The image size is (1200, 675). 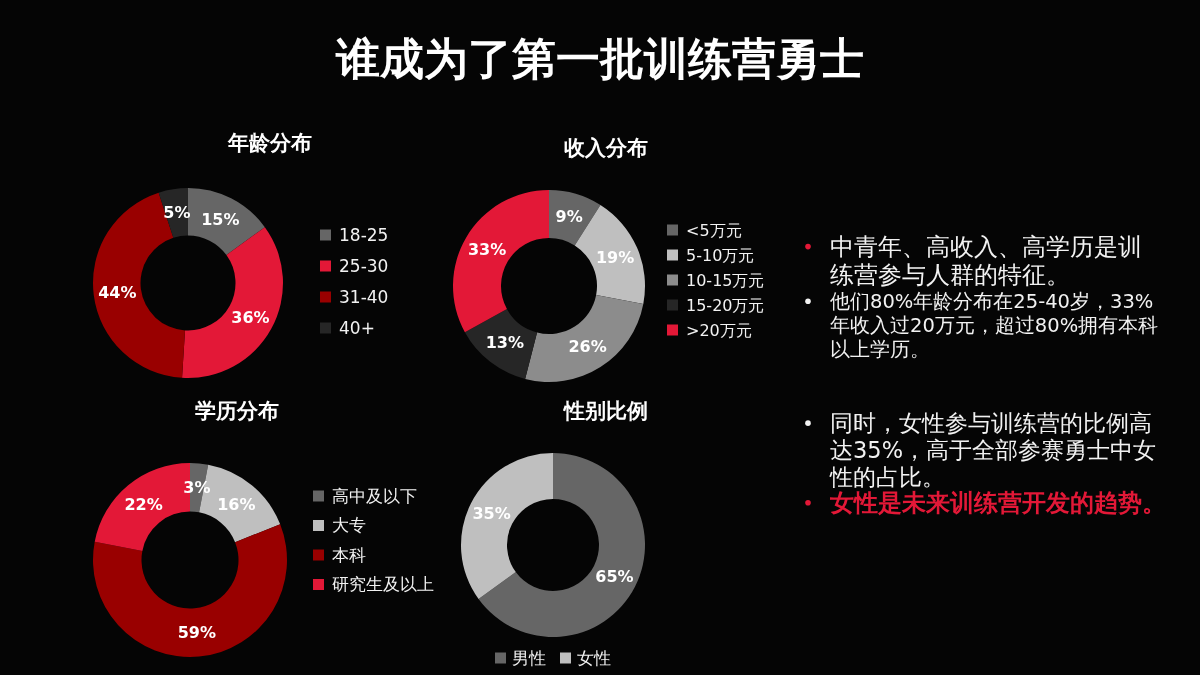 I want to click on data-label: 19%, so click(x=615, y=258).